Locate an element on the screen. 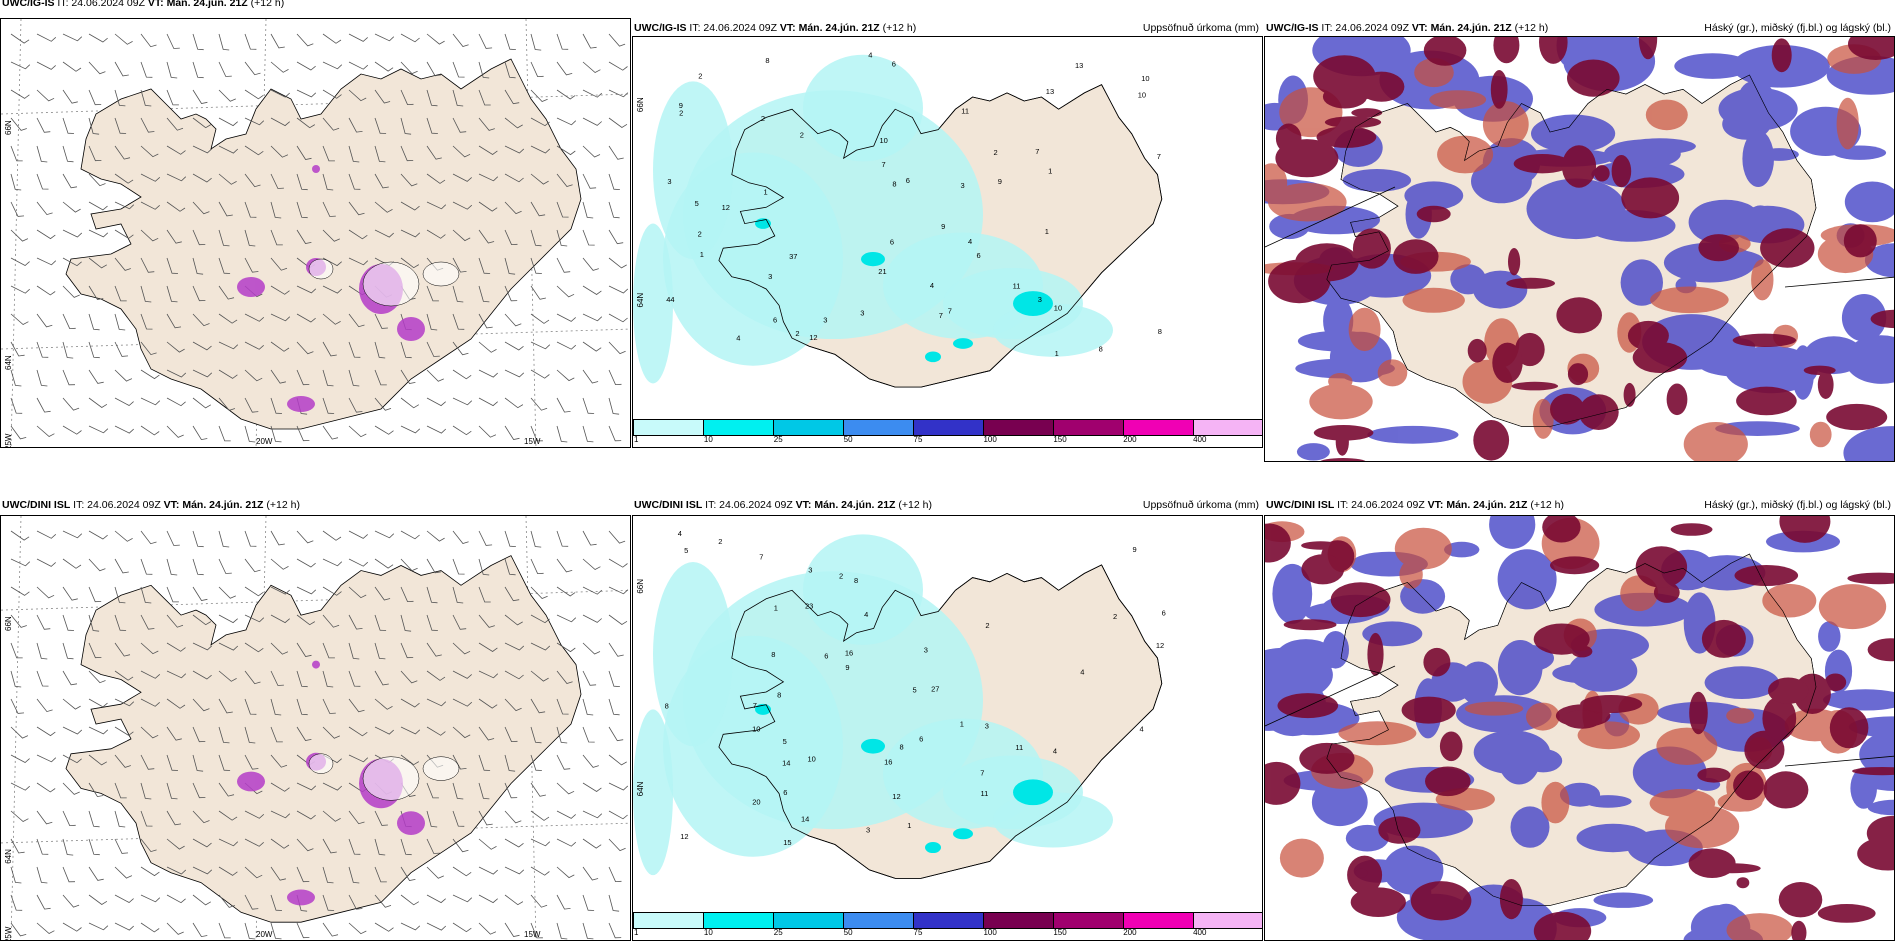 The height and width of the screenshot is (950, 1900). lon-label: 20W is located at coordinates (264, 441).